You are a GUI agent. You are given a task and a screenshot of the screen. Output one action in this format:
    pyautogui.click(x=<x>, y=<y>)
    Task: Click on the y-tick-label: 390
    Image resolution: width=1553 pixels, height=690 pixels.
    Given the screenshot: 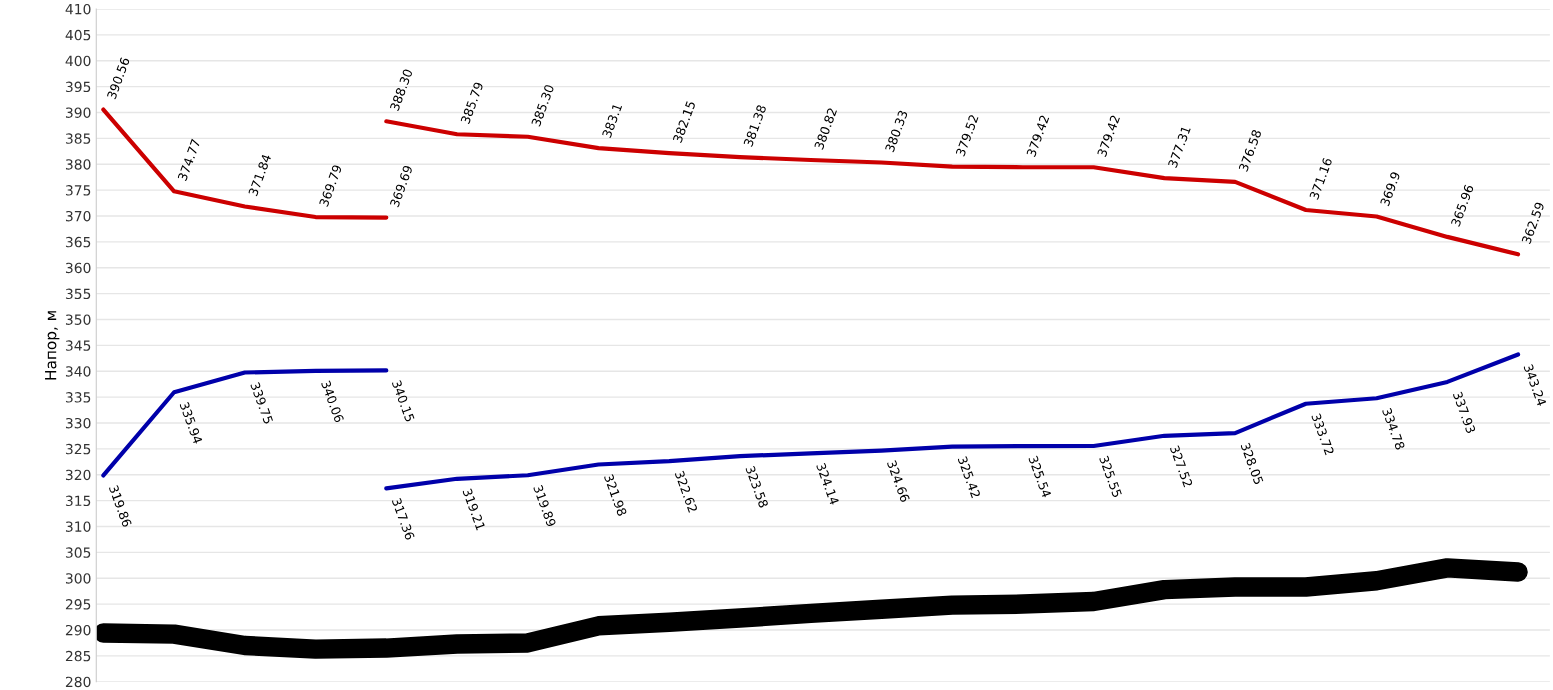 What is the action you would take?
    pyautogui.click(x=78, y=112)
    